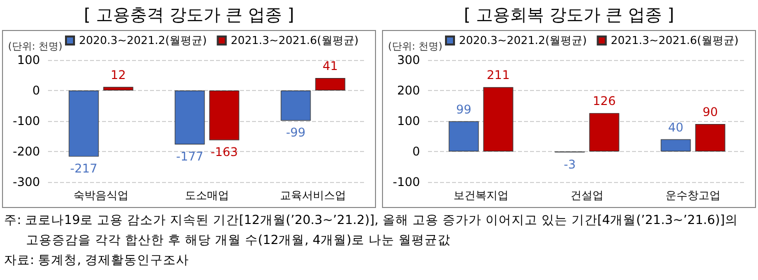 The width and height of the screenshot is (758, 280). I want to click on data-label: -217, so click(84, 169).